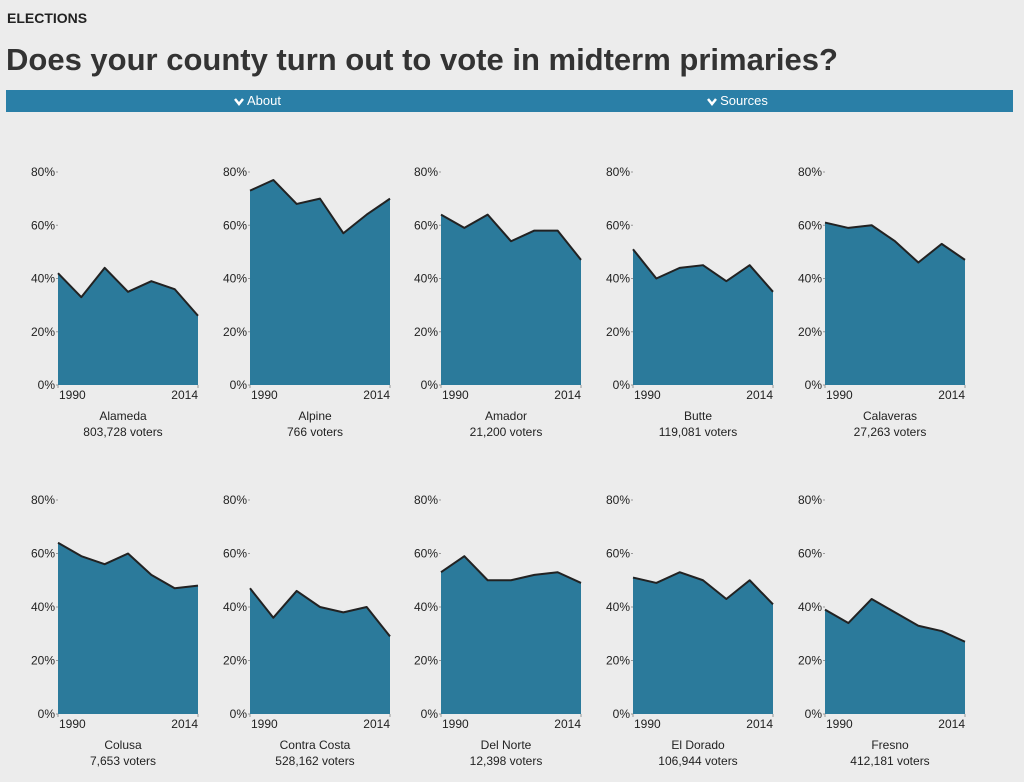 The width and height of the screenshot is (1024, 782). Describe the element at coordinates (698, 432) in the screenshot. I see `chart-subtitle: 119,081 voters` at that location.